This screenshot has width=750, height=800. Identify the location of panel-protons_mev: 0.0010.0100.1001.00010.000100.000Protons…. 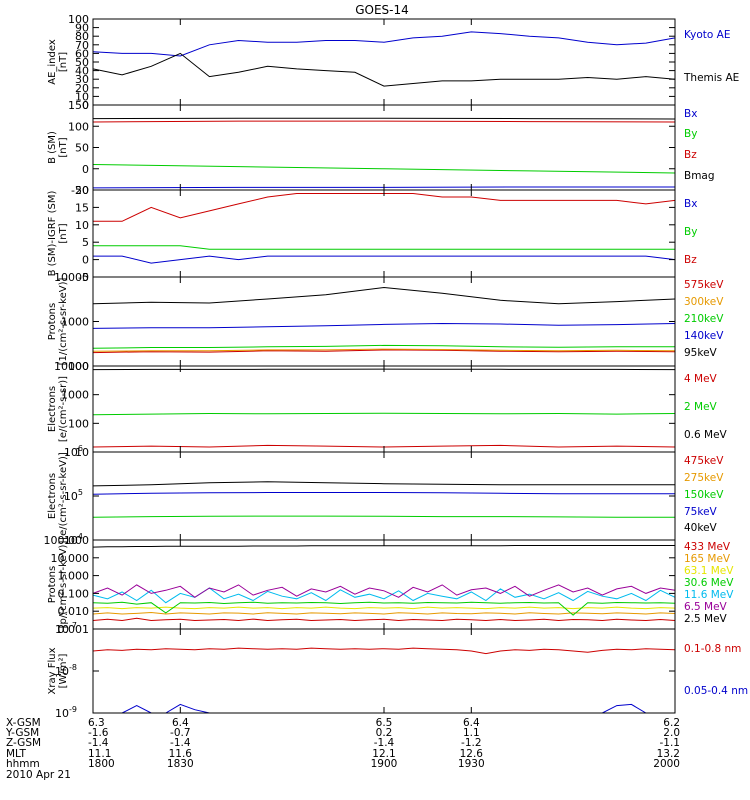
(389, 585).